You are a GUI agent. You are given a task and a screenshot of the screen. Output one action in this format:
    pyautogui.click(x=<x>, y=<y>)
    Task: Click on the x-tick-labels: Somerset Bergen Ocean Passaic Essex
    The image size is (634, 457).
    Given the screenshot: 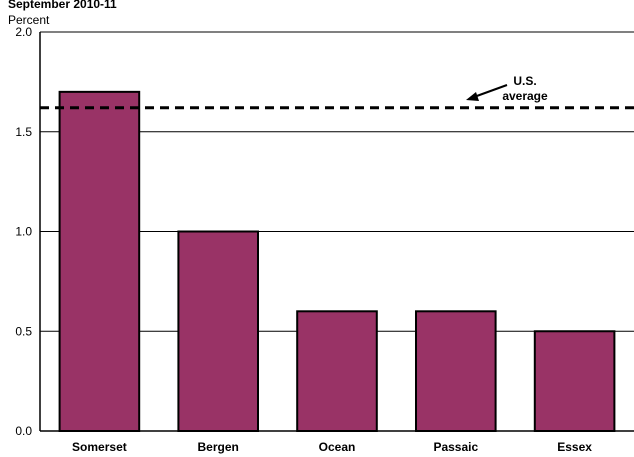 What is the action you would take?
    pyautogui.click(x=332, y=447)
    